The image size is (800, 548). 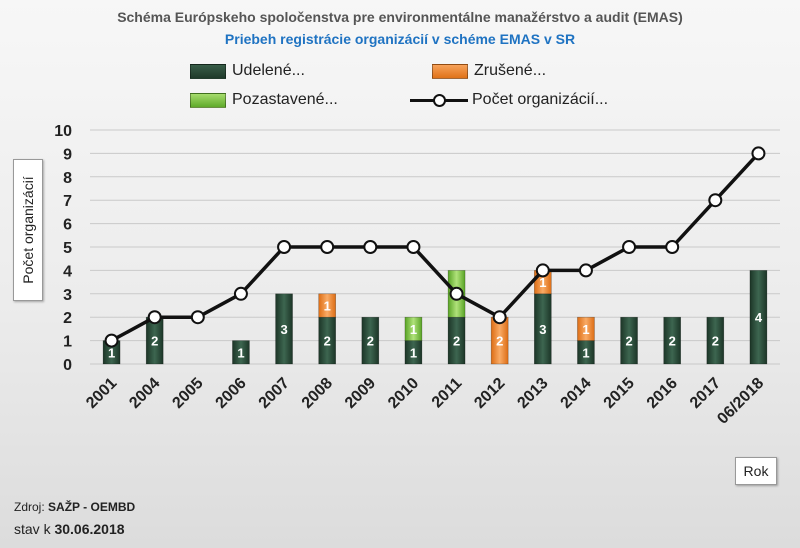 I want to click on as-of-label: stav k, so click(x=32, y=529).